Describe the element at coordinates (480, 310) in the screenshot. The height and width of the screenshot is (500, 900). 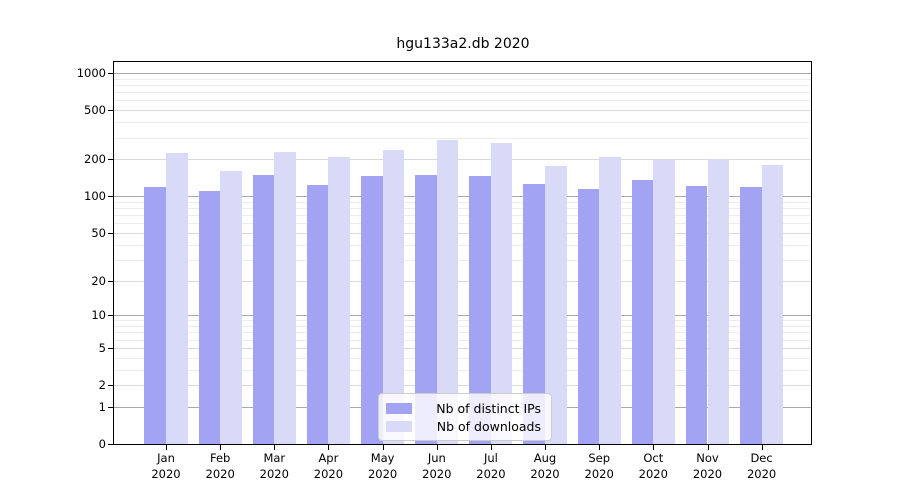
I see `bar-distinct-ips-Jul` at that location.